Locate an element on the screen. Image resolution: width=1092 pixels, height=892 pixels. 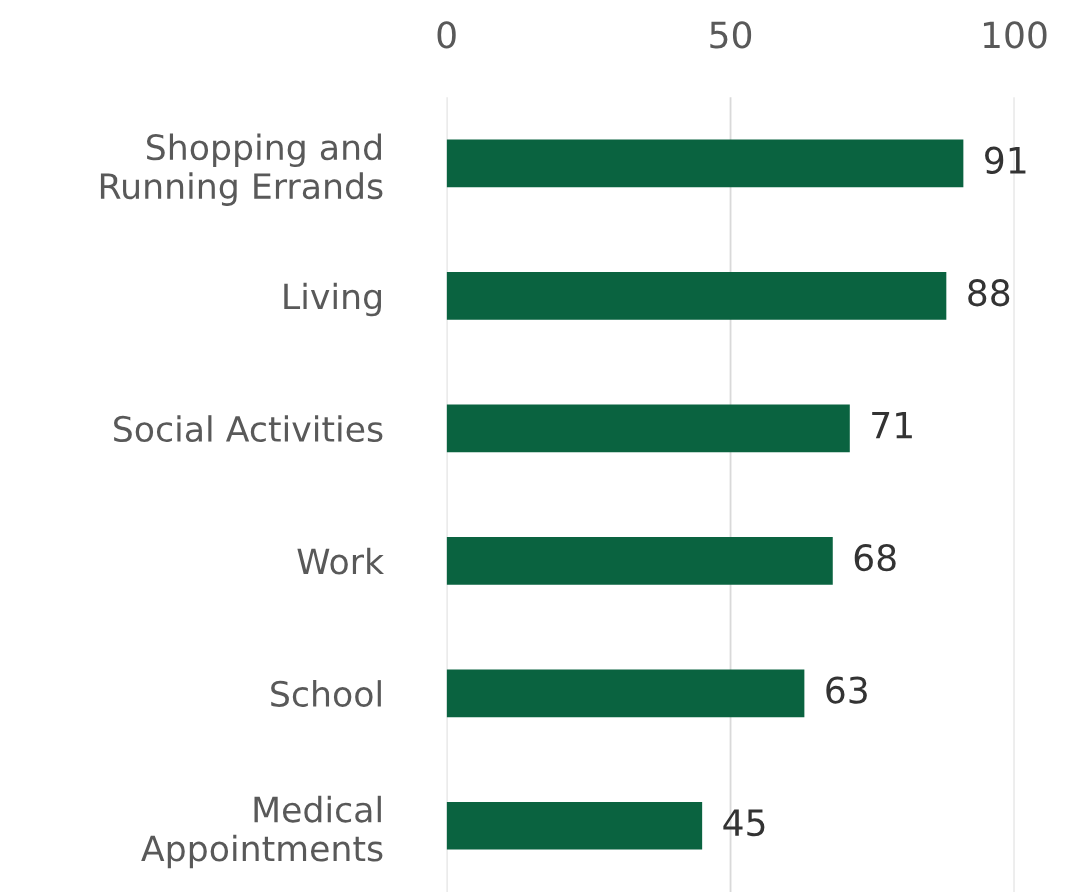
y-tick-label: Shopping and Running Errands is located at coordinates (241, 169).